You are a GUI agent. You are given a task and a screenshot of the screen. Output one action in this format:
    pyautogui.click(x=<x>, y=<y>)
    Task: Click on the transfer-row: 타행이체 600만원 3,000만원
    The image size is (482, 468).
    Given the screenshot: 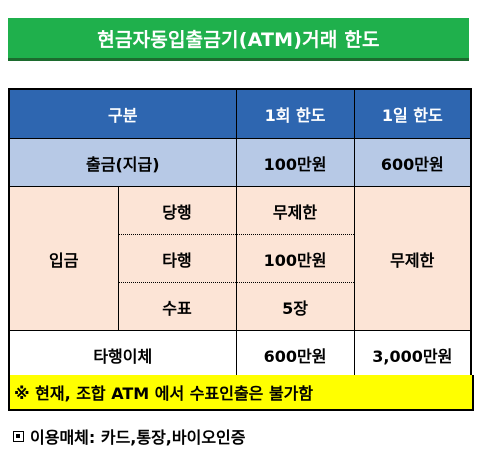 What is the action you would take?
    pyautogui.click(x=240, y=355)
    